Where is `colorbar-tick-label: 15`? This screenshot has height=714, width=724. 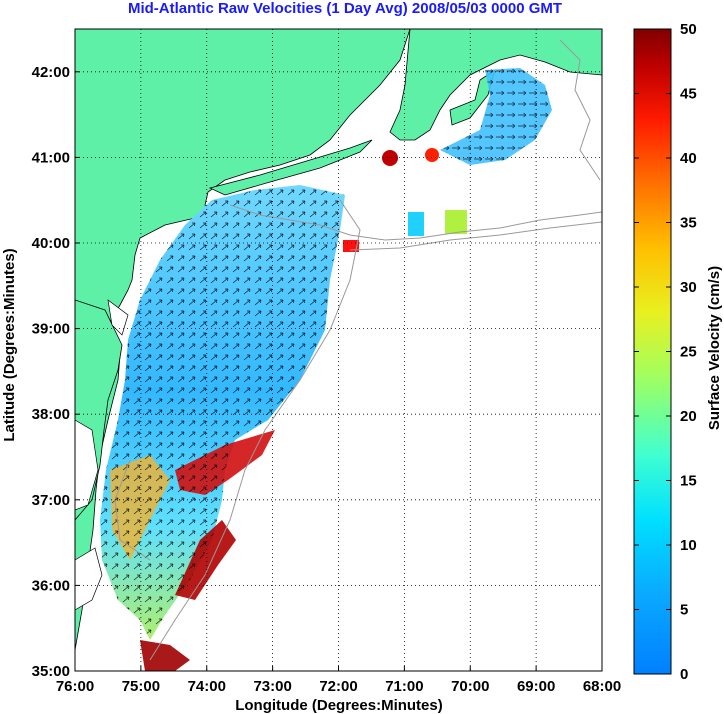
colorbar-tick-label: 15 is located at coordinates (688, 481).